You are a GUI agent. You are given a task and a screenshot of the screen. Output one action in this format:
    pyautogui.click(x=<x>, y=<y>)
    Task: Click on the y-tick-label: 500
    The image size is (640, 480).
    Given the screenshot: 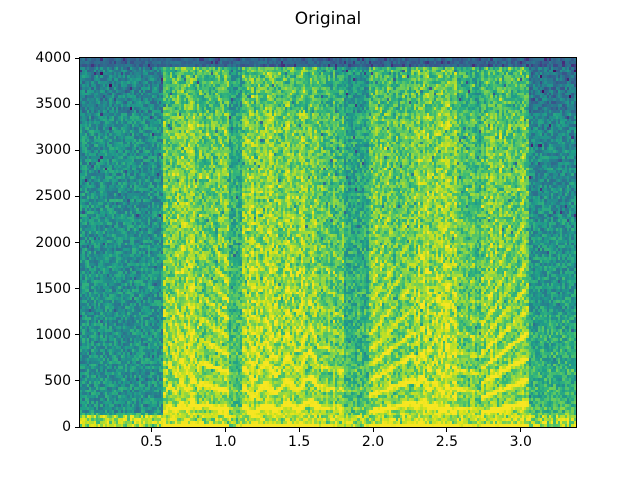 What is the action you would take?
    pyautogui.click(x=57, y=380)
    